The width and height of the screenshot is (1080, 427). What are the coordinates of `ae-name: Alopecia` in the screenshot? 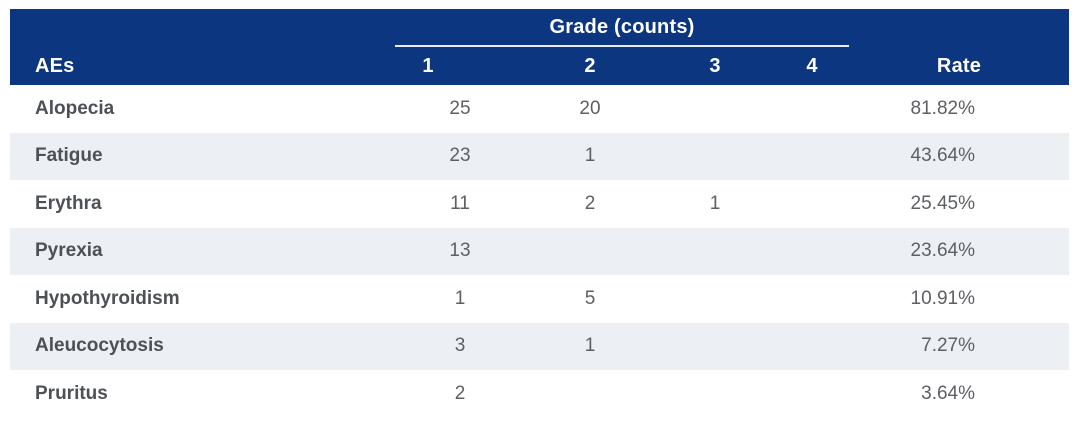 It's located at (75, 108).